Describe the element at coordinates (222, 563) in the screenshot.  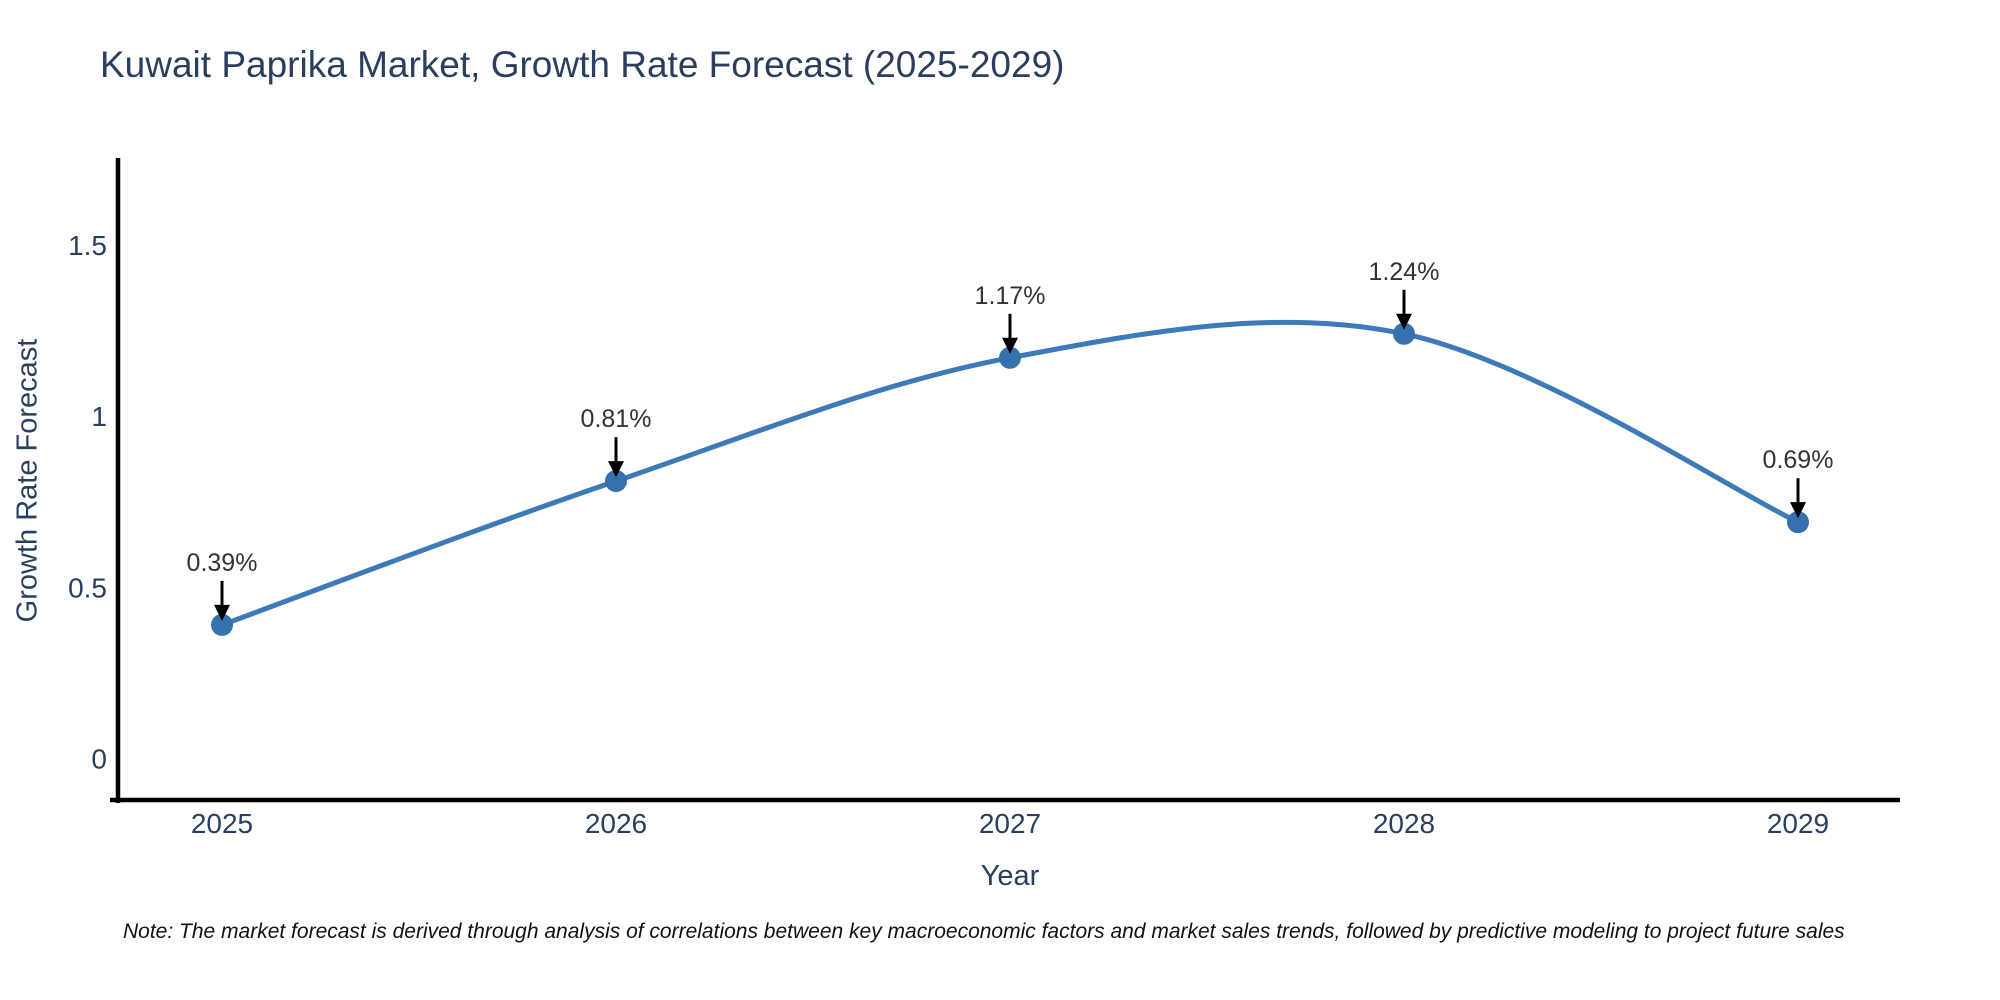
I see `annotation-label: 0.39%` at that location.